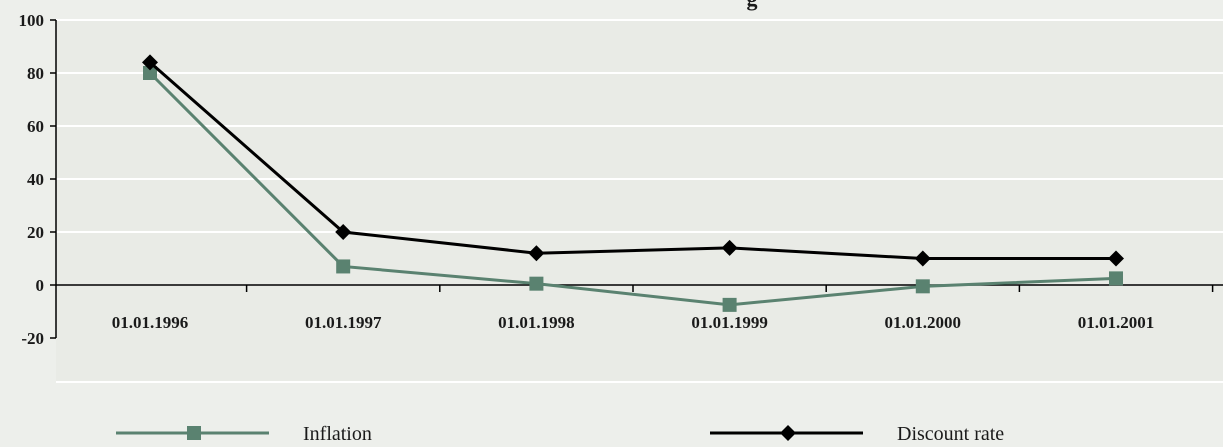 This screenshot has height=447, width=1223. Describe the element at coordinates (337, 434) in the screenshot. I see `legend-label-inflation: Inflation` at that location.